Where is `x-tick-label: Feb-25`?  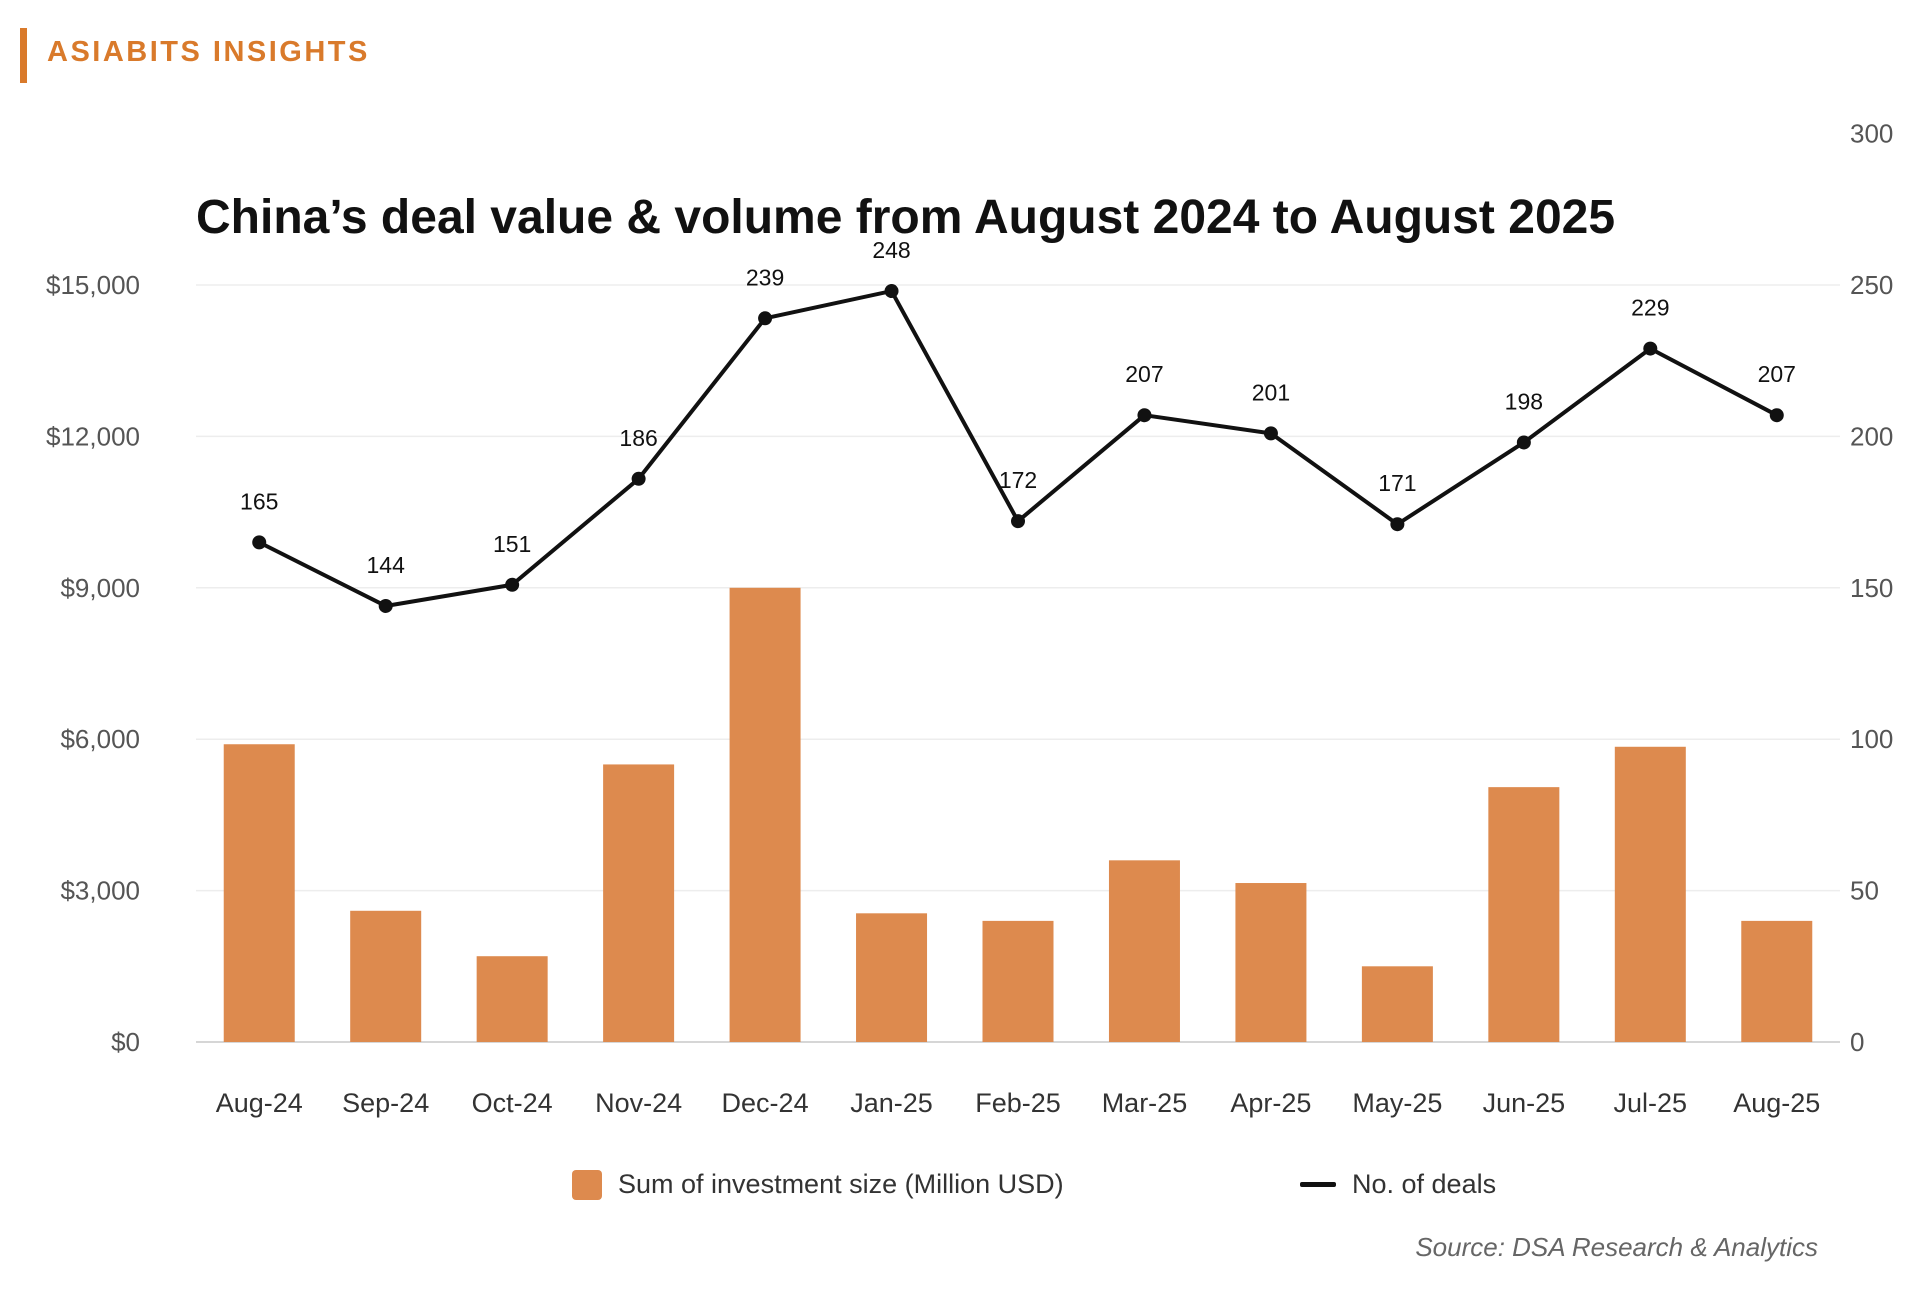 x-tick-label: Feb-25 is located at coordinates (1018, 1103).